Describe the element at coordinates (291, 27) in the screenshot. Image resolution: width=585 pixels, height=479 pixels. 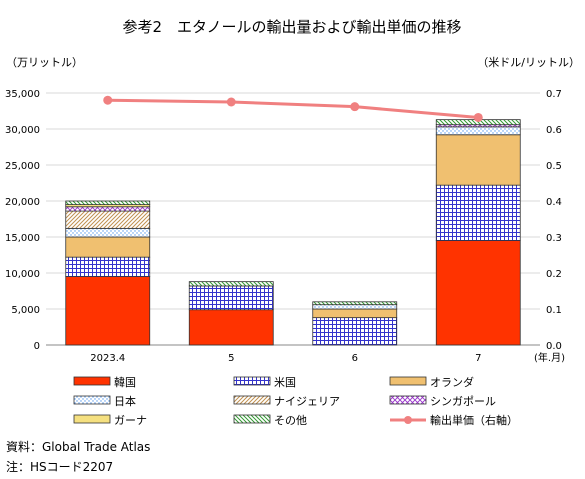
I see `chart-title: 参考2 エタノールの輸出量および輸出単価の推移` at that location.